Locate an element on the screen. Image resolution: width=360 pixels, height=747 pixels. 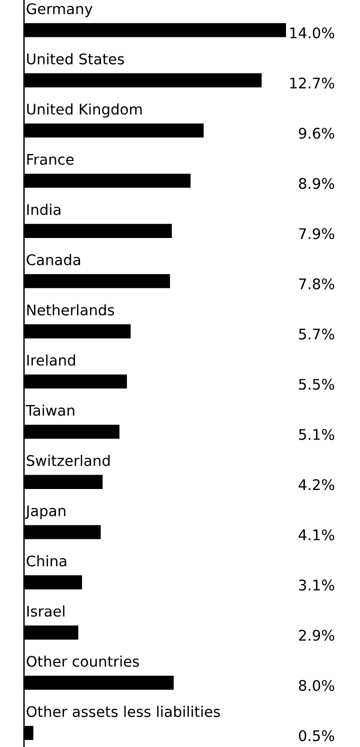
y-tick-label: Germany is located at coordinates (59, 10).